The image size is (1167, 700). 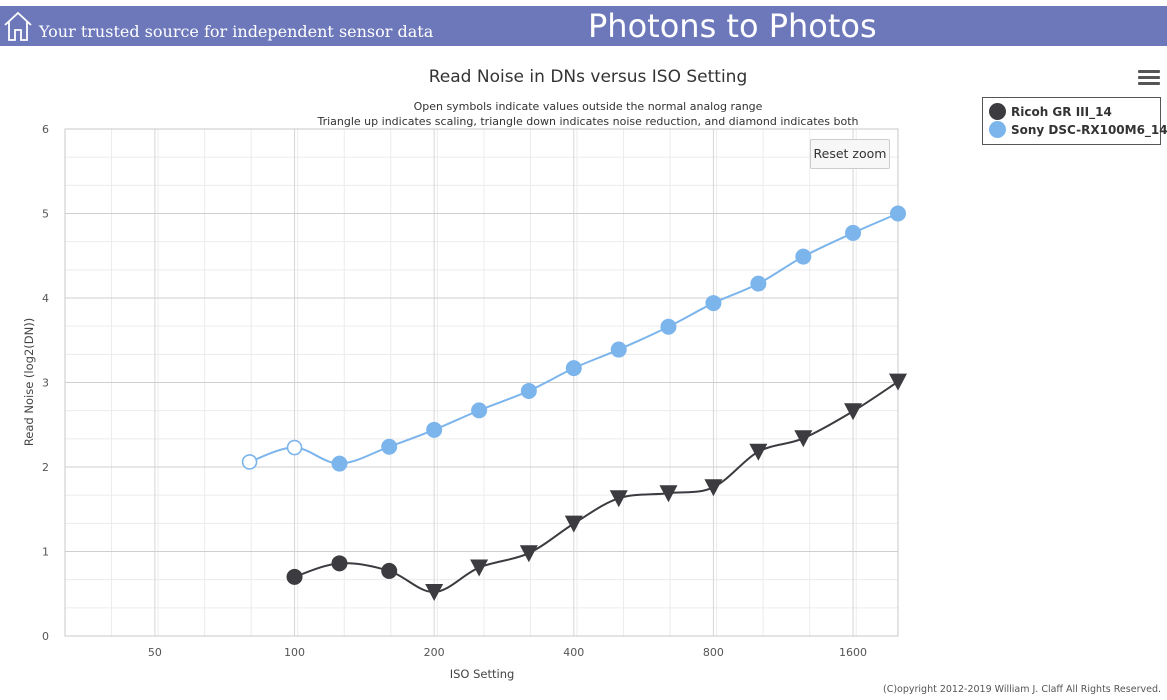 I want to click on y-tick-label: 5, so click(x=45, y=214).